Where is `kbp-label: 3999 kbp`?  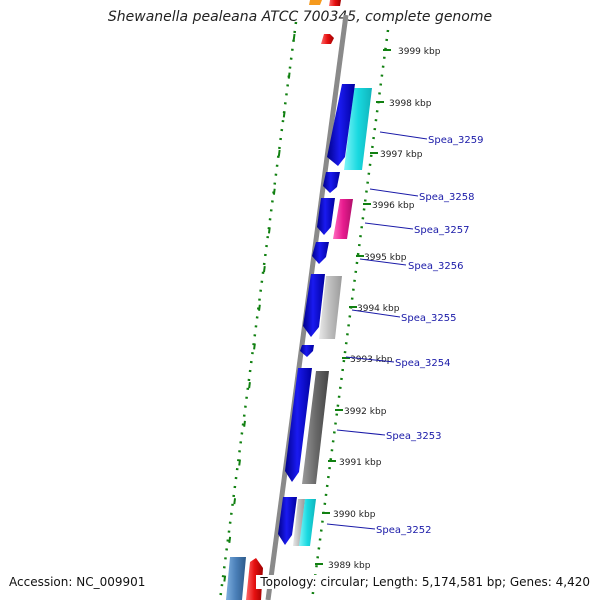
kbp-label: 3999 kbp is located at coordinates (419, 52).